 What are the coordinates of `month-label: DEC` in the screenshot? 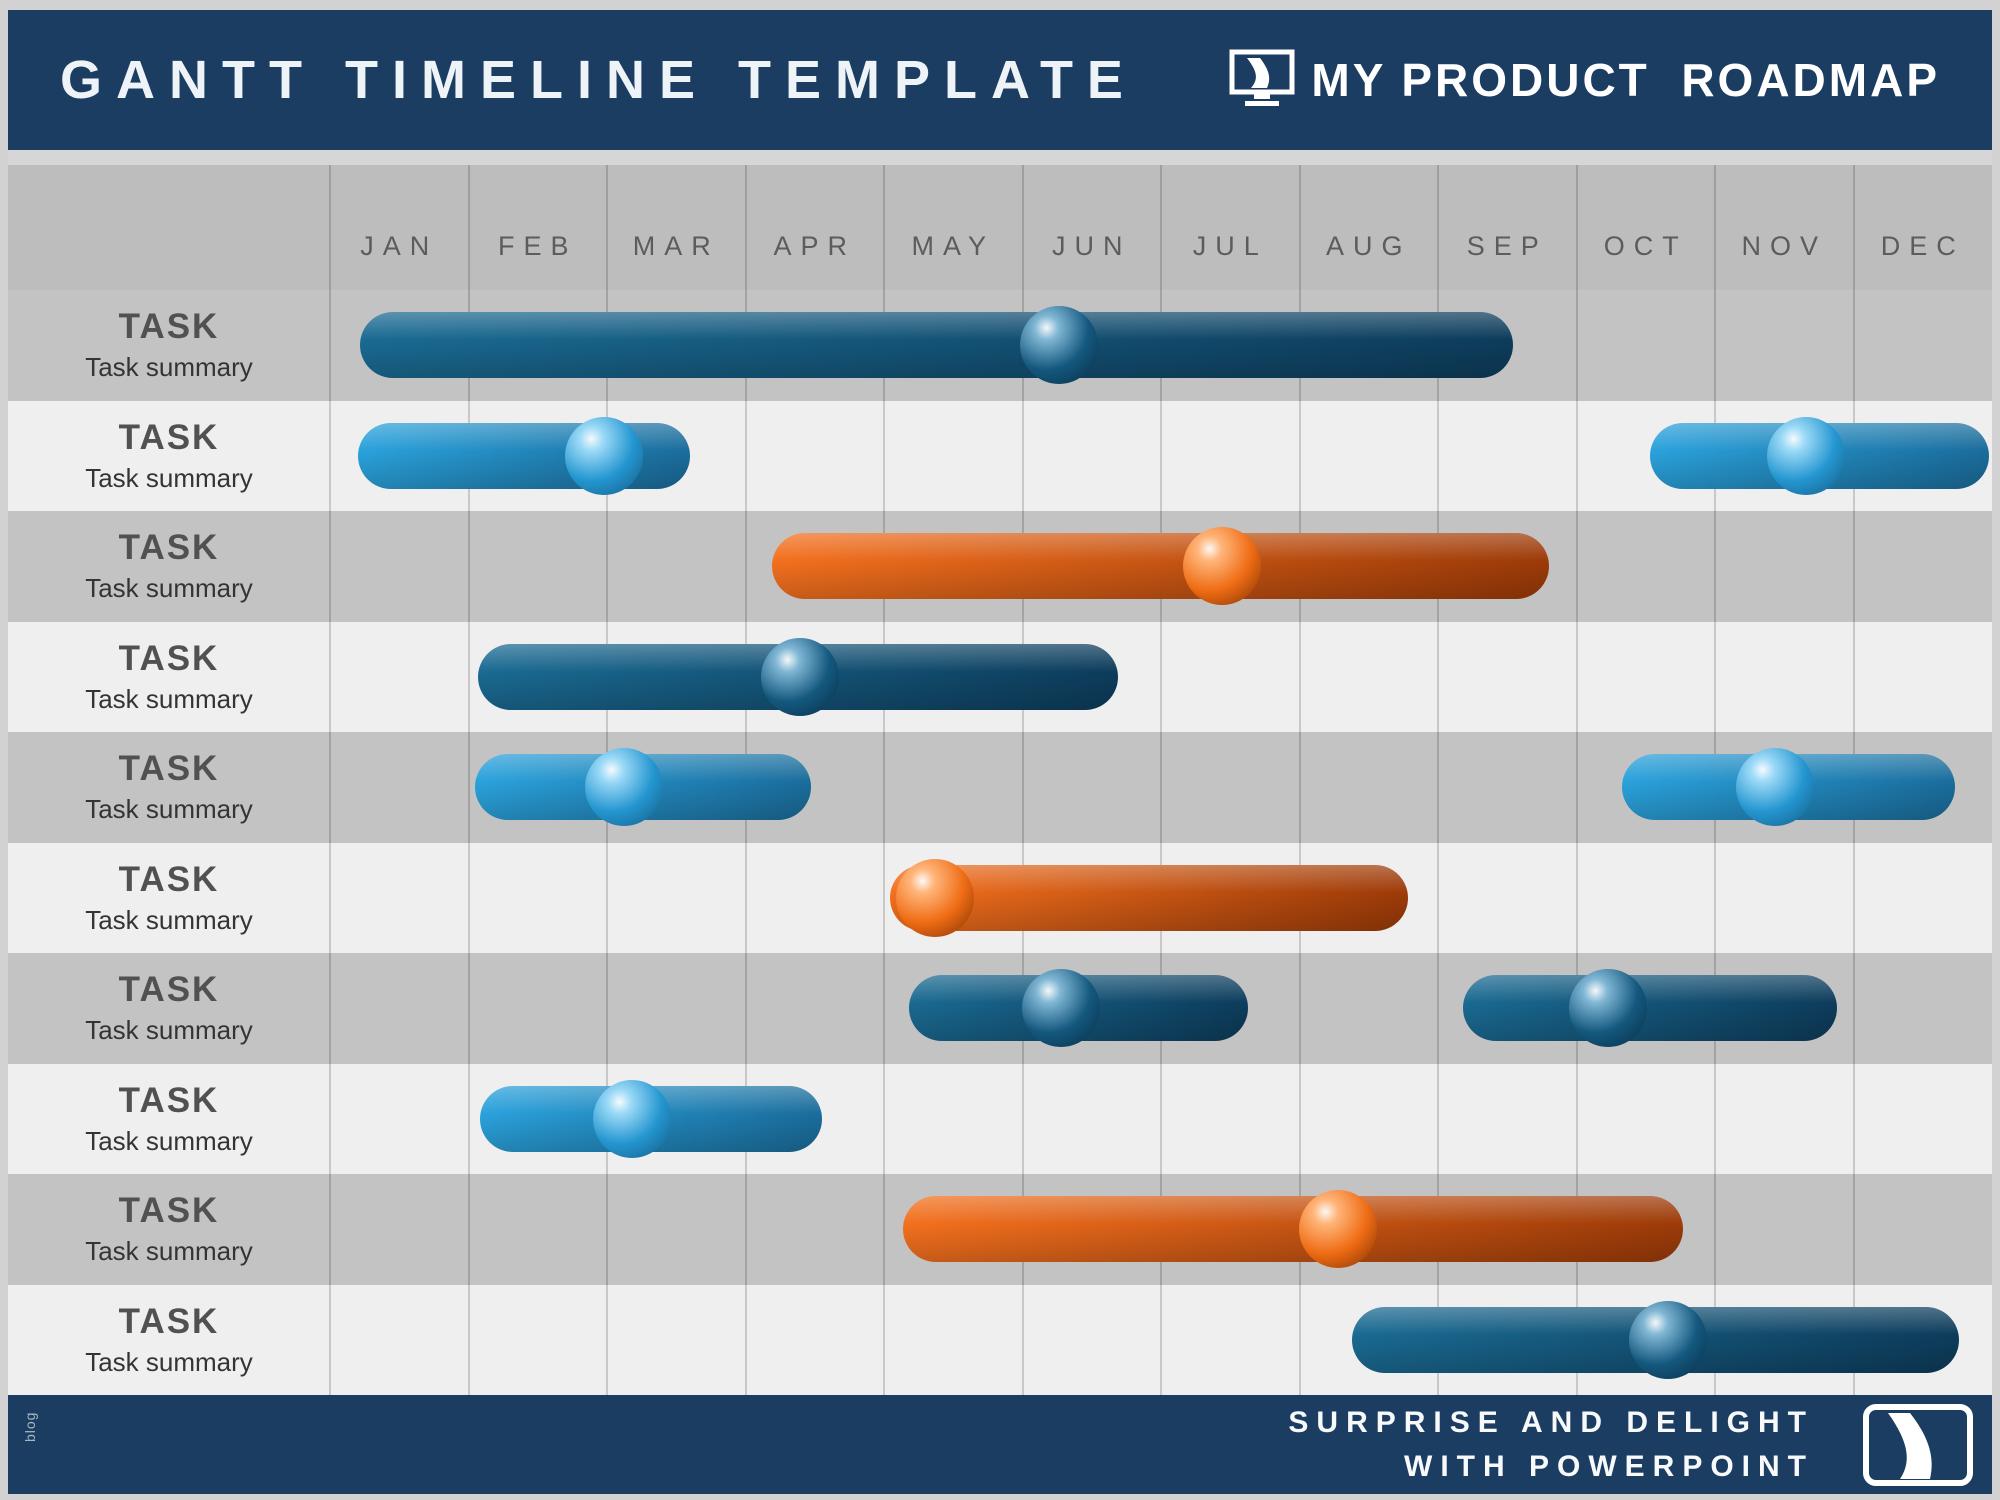 It's located at (1922, 246).